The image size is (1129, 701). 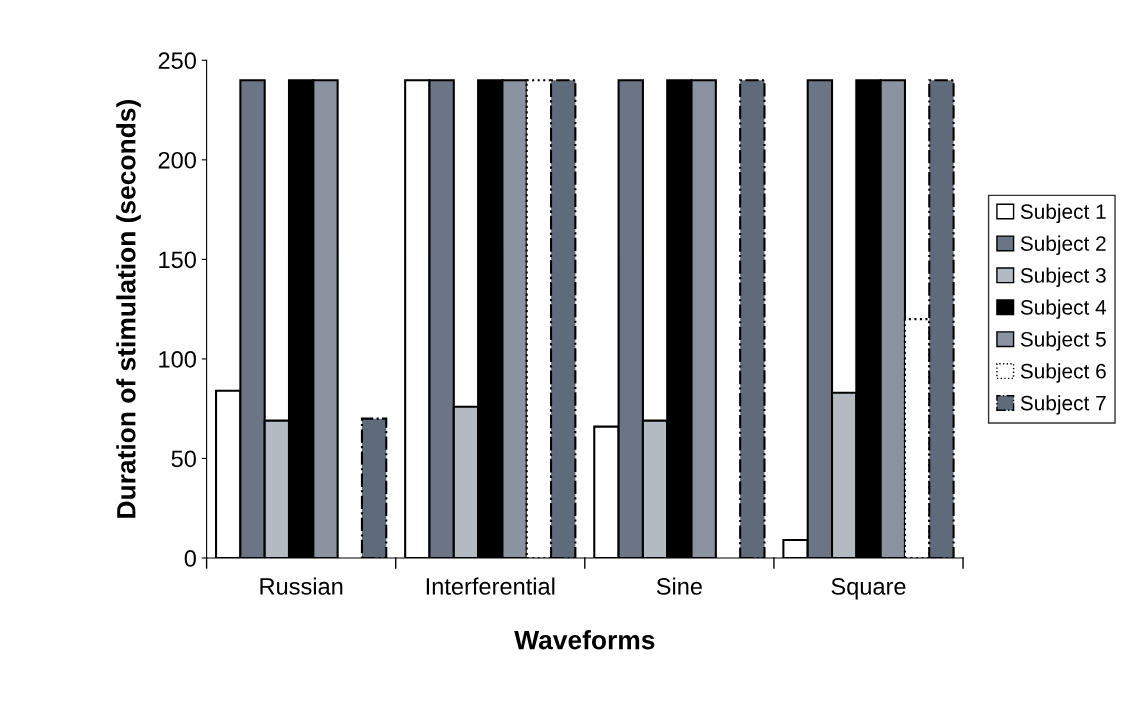 What do you see at coordinates (490, 586) in the screenshot?
I see `x-tick-label: Interferential` at bounding box center [490, 586].